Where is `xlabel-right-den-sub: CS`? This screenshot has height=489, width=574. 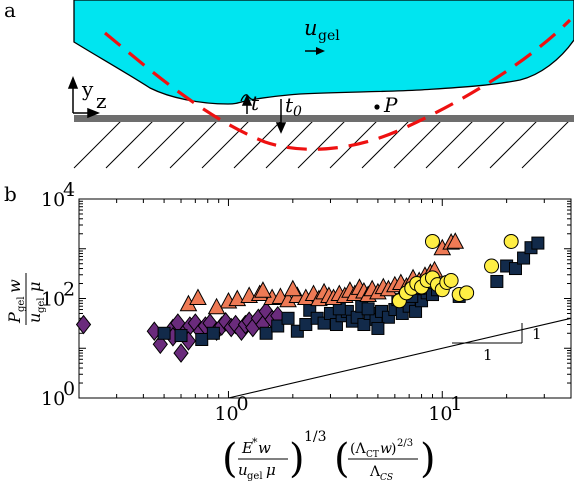
xlabel-right-den-sub: CS is located at coordinates (386, 478).